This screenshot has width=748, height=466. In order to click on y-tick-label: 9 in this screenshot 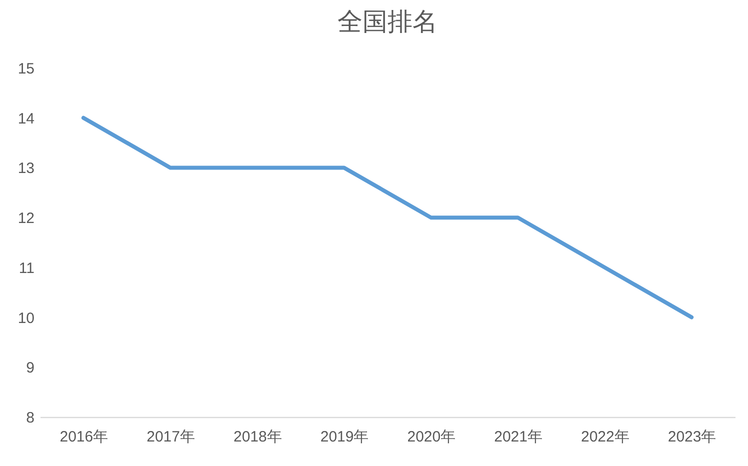, I will do `click(30, 368)`.